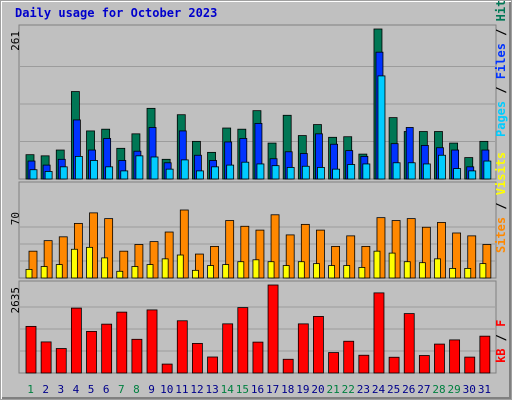 The width and height of the screenshot is (512, 401). Describe the element at coordinates (136, 389) in the screenshot. I see `x-tick-label: 8` at that location.